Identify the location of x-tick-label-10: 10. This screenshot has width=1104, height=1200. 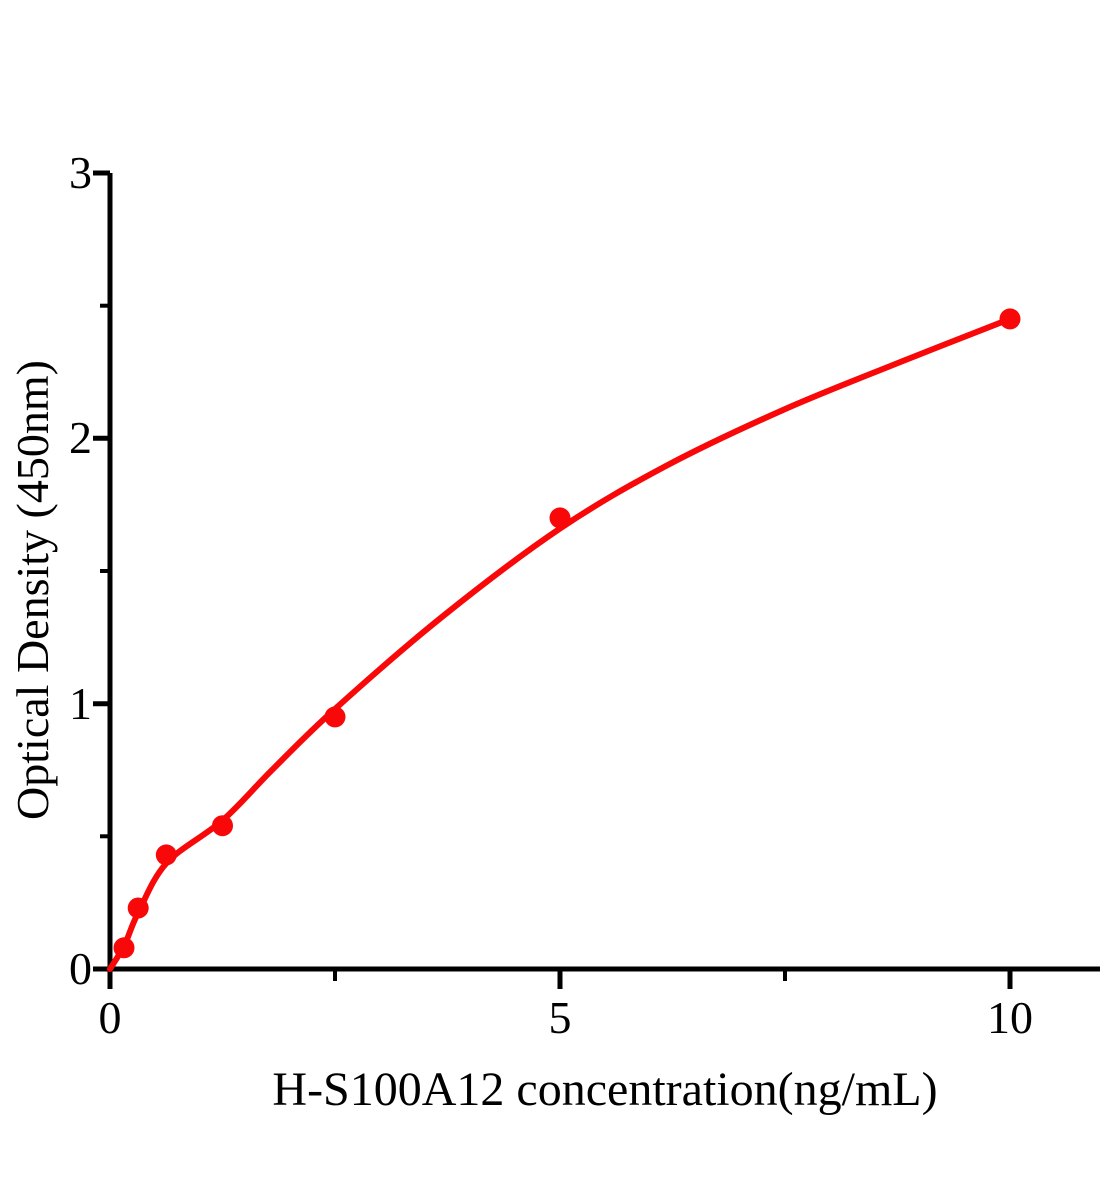
(1010, 1017).